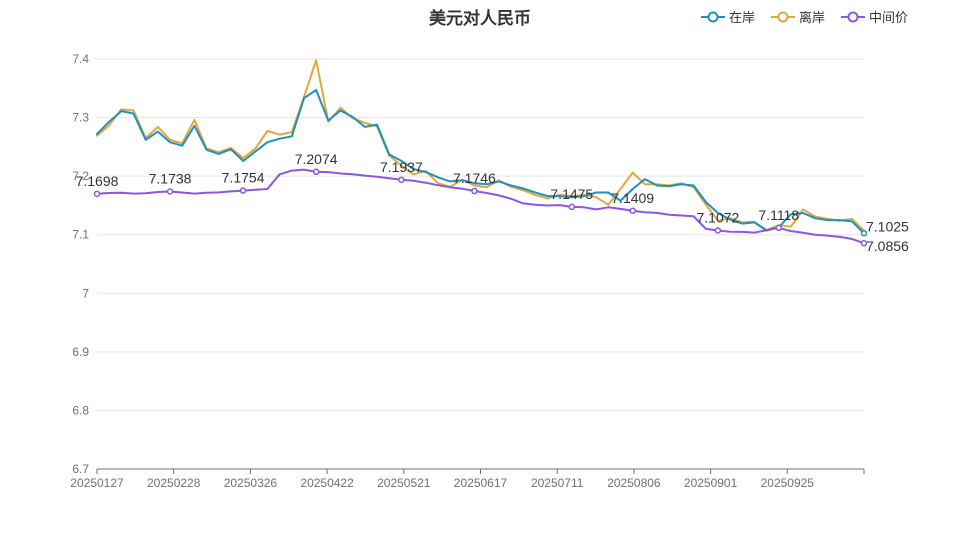 This screenshot has height=540, width=960. Describe the element at coordinates (80, 118) in the screenshot. I see `y-tick-label: 7.3` at that location.